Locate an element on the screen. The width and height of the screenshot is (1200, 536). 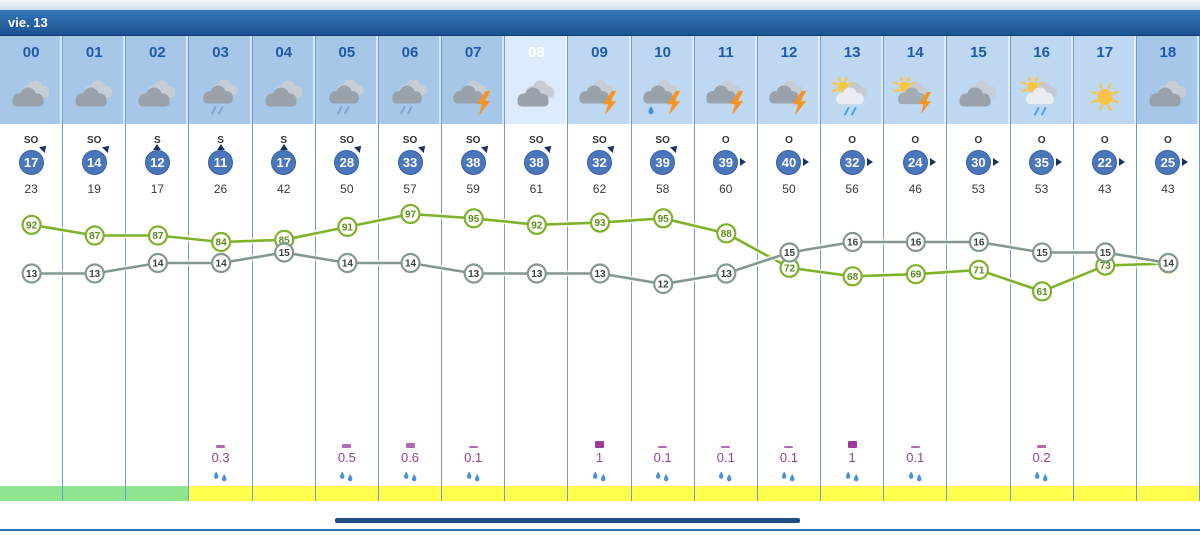
wind-speed-badge: 40 is located at coordinates (789, 162).